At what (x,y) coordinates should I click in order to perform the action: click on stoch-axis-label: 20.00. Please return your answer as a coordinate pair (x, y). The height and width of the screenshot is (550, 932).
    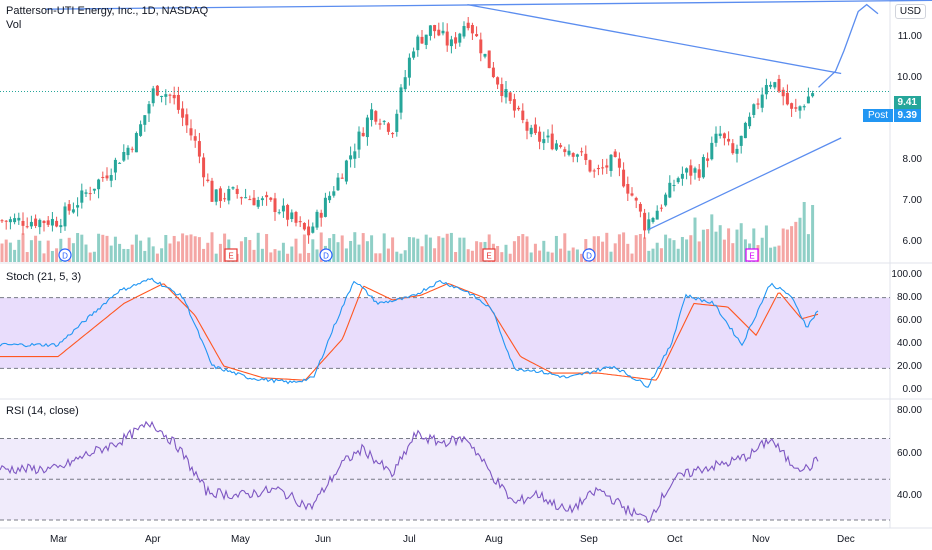
    Looking at the image, I should click on (909, 366).